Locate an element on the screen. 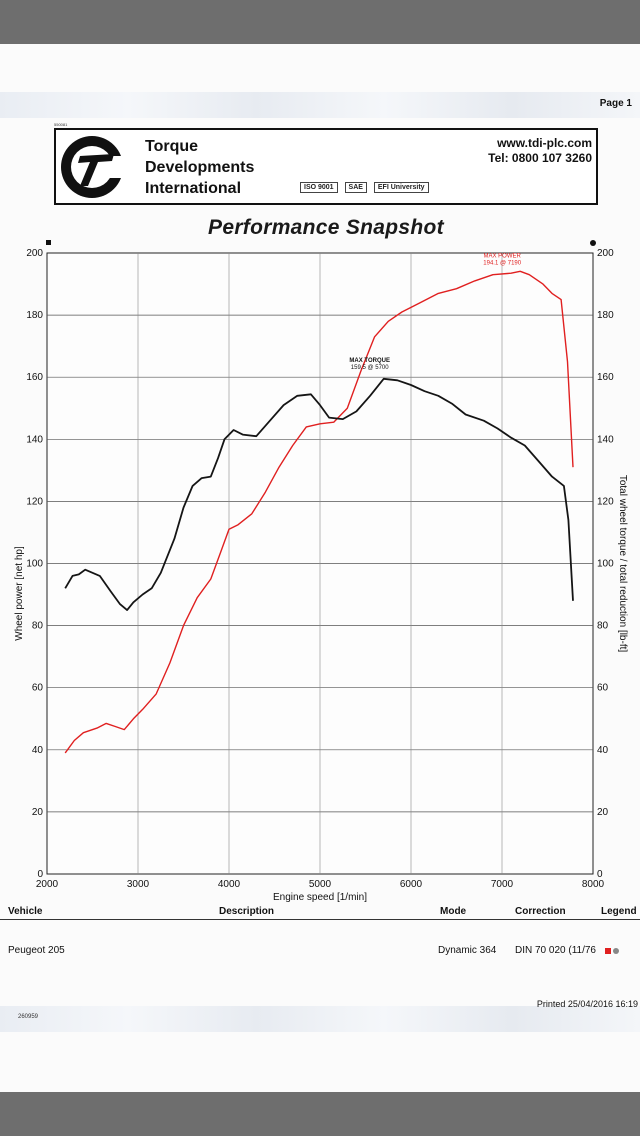 The image size is (640, 1136). correction-cell: DIN 70 020 (11/76 is located at coordinates (555, 950).